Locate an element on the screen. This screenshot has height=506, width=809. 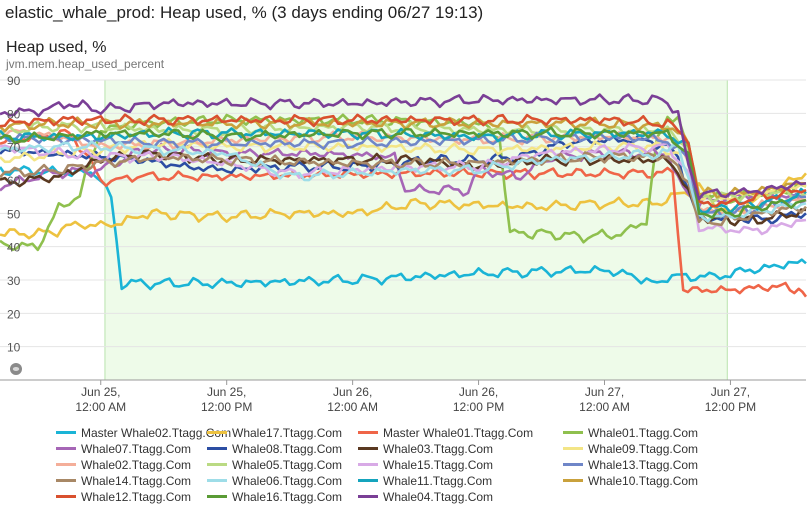
legend-label: Whale01.Ttagg.Com is located at coordinates (643, 433).